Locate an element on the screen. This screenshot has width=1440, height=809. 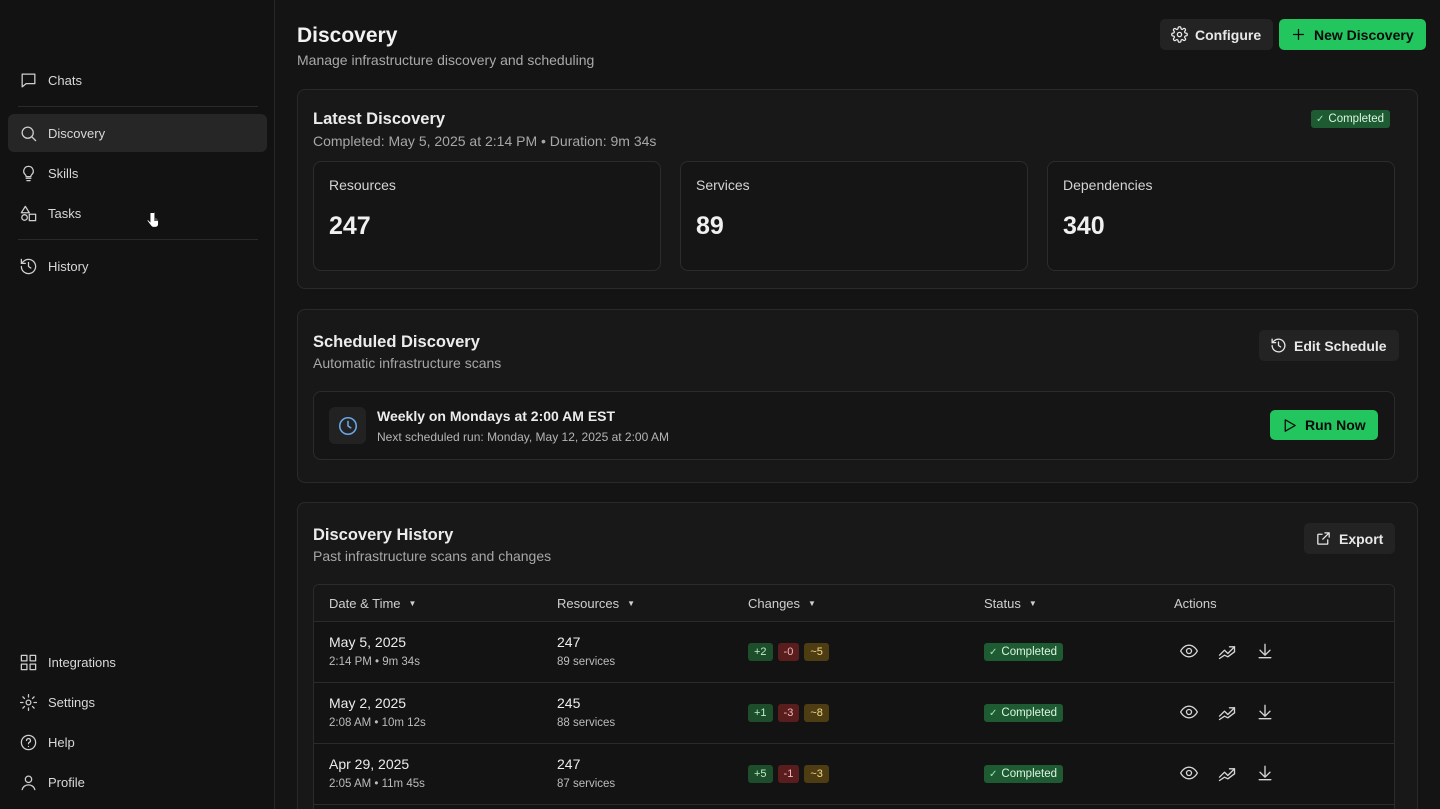
sidebar-item-help: Help is located at coordinates (137, 742).